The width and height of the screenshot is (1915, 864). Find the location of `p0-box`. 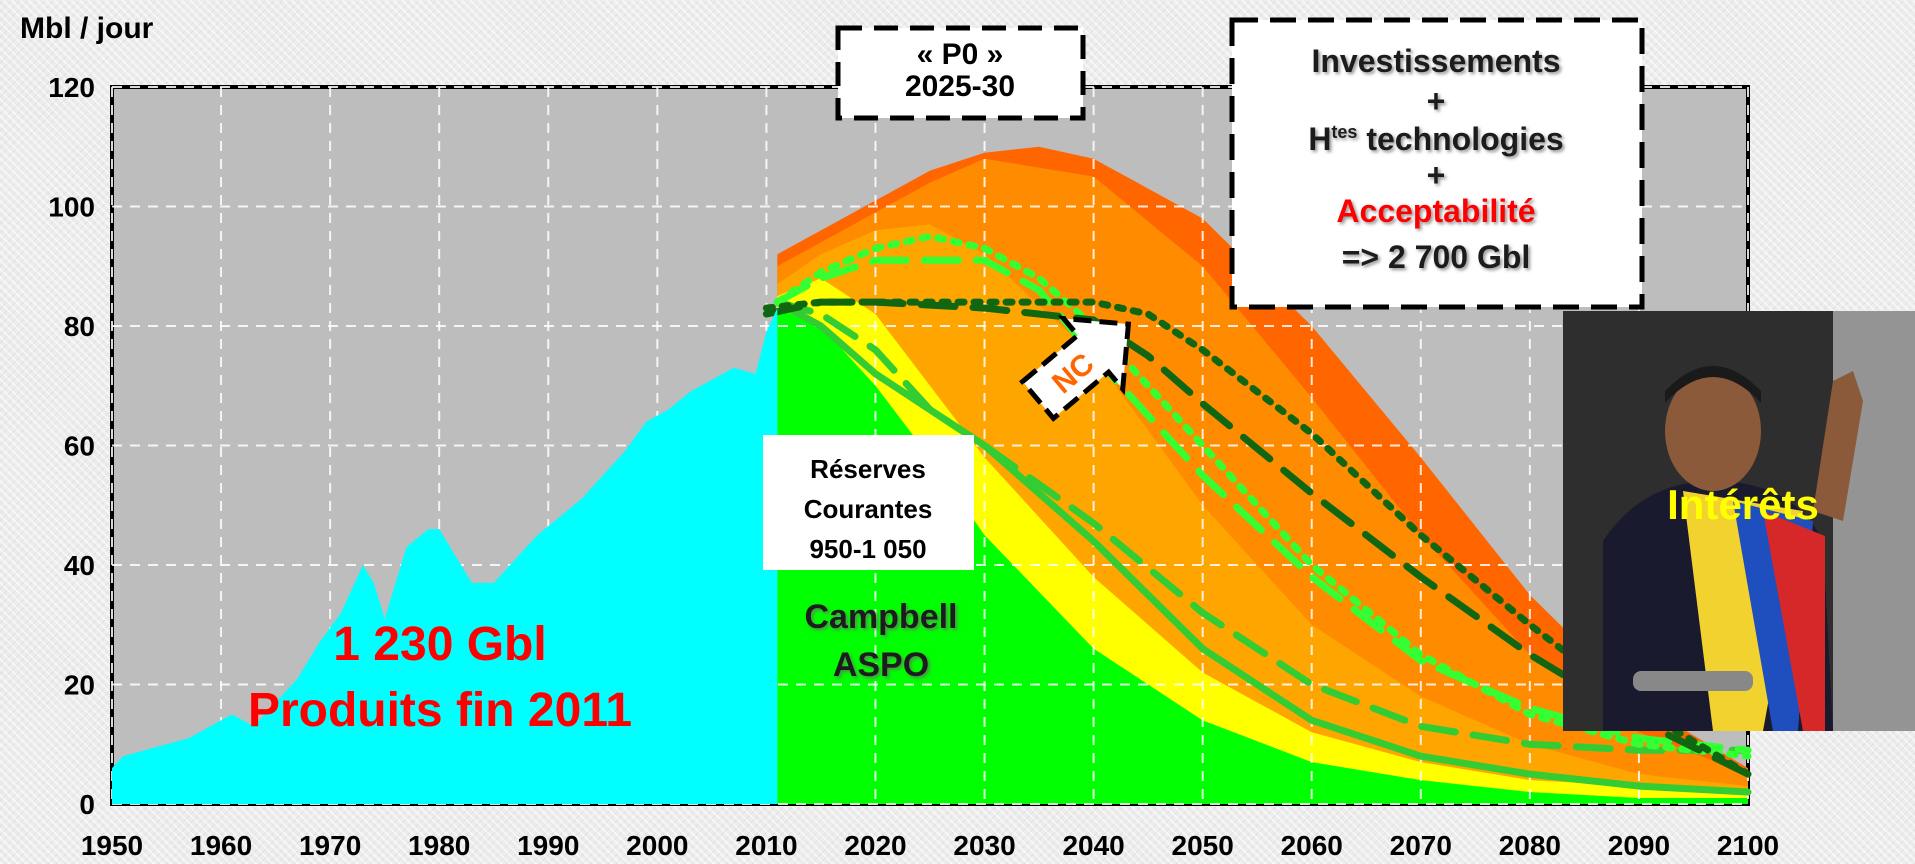

p0-box is located at coordinates (960, 73).